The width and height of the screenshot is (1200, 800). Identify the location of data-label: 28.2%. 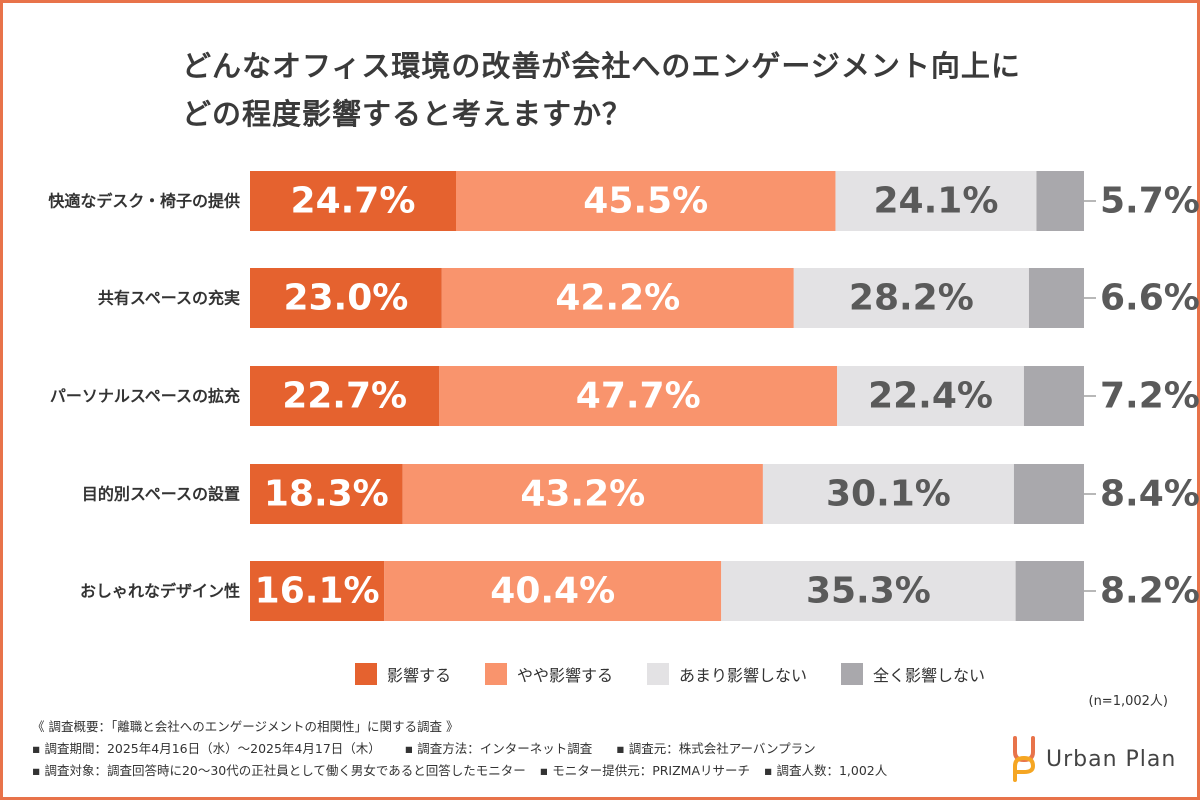
(911, 298).